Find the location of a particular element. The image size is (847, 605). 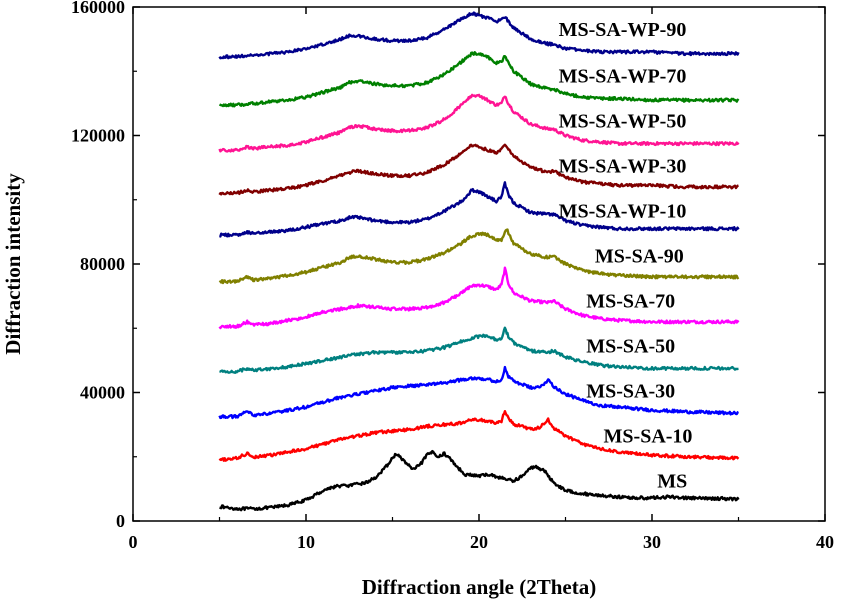

series-label: MS-SA-WP-90 is located at coordinates (623, 30).